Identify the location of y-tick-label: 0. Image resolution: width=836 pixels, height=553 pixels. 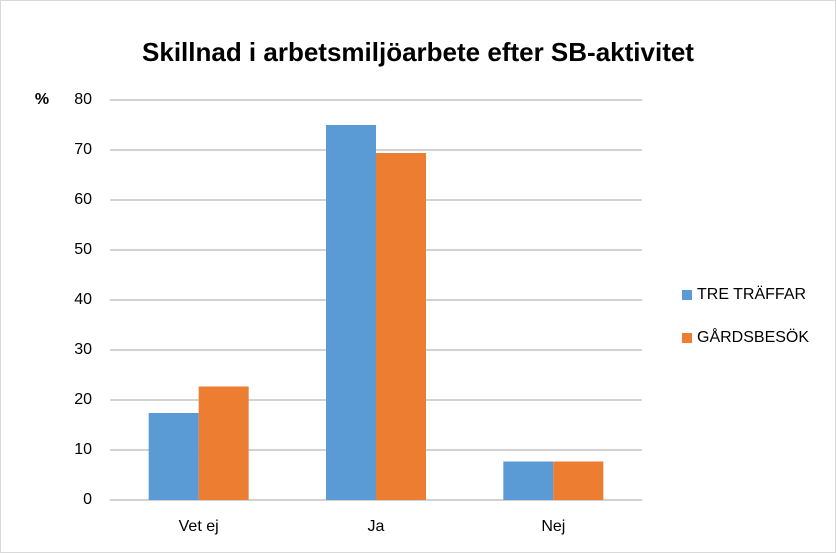
(87, 499).